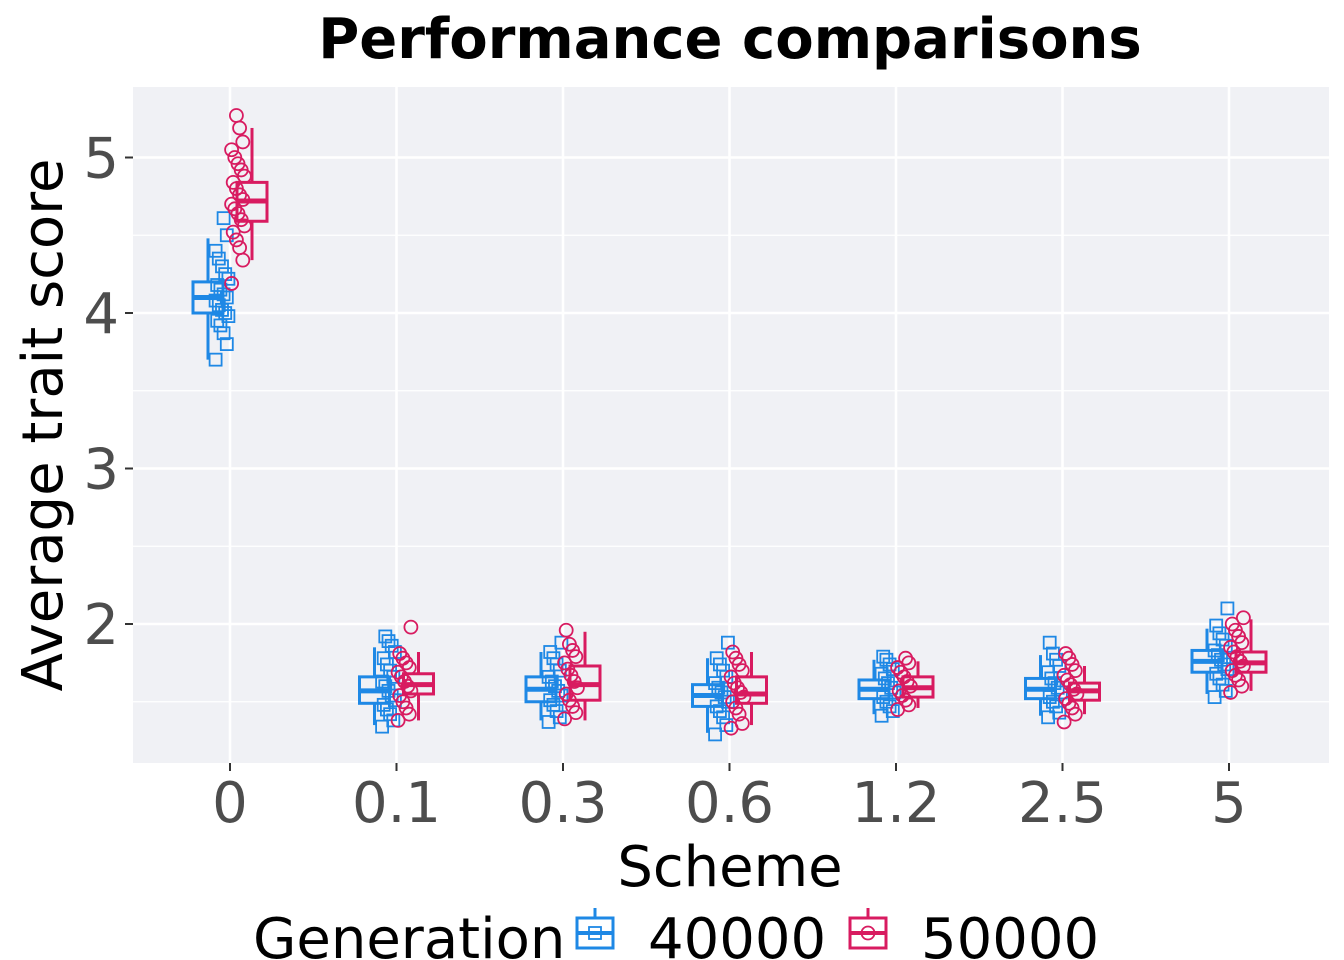  I want to click on x-axis-ticks: 0 0.1 0.3 0.6 1.2 2.5 5, so click(729, 799).